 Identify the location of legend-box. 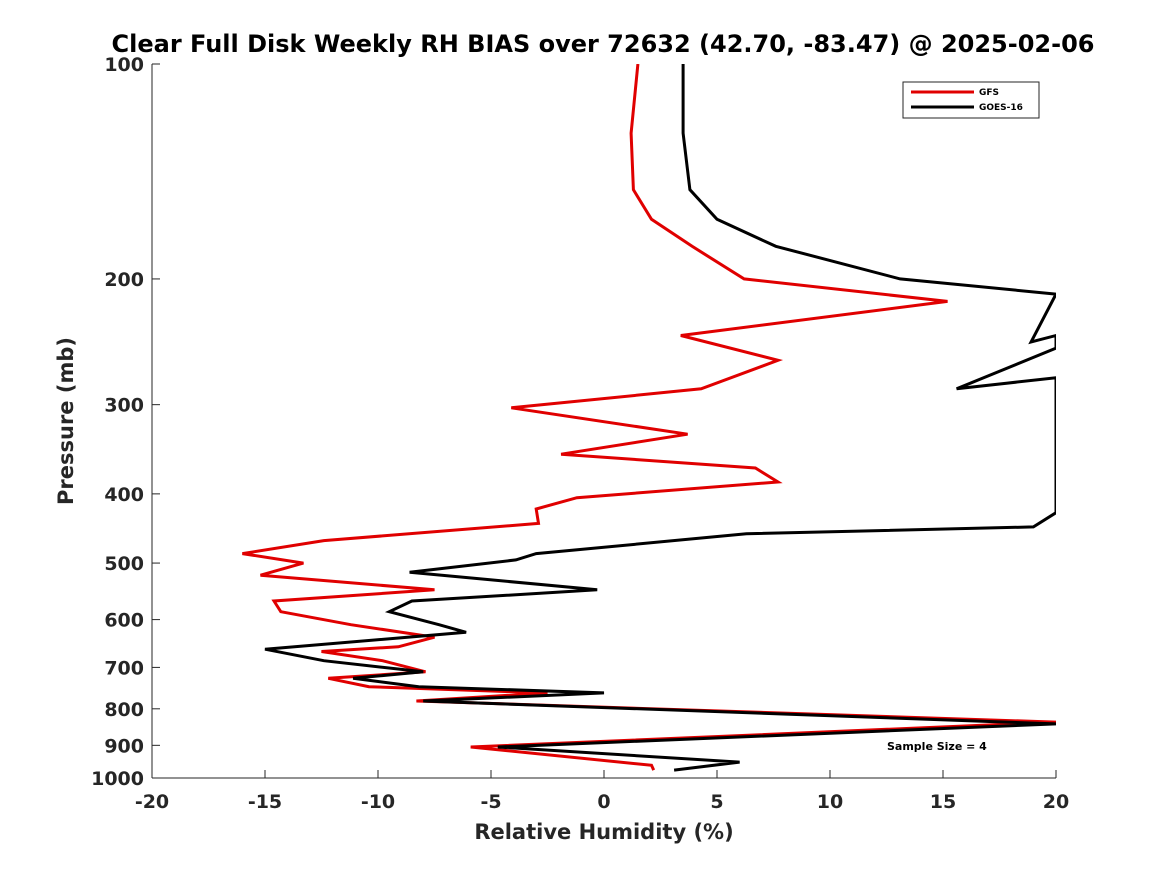
(971, 100).